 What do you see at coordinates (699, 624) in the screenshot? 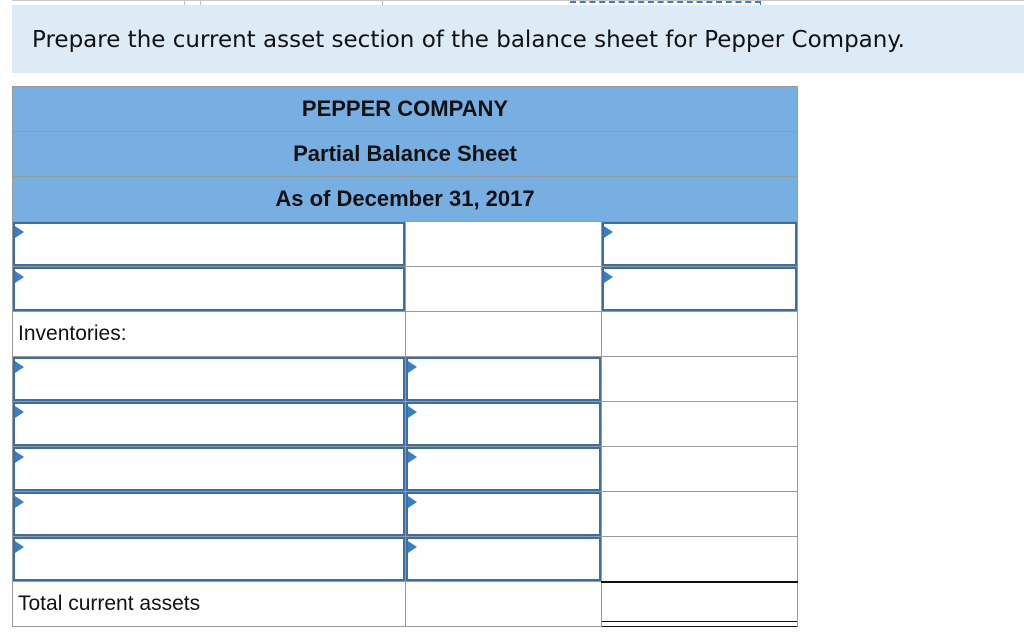
I see `double-underline` at bounding box center [699, 624].